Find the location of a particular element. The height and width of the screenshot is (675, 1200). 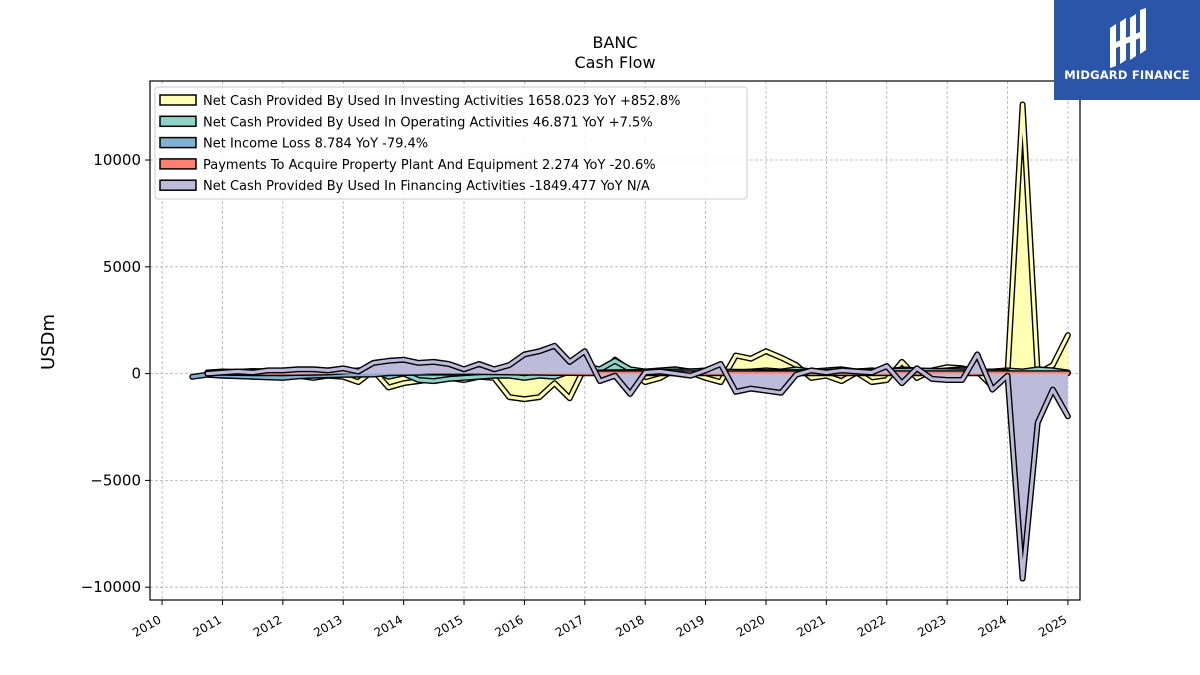

y-axis-label: USDm is located at coordinates (48, 342).